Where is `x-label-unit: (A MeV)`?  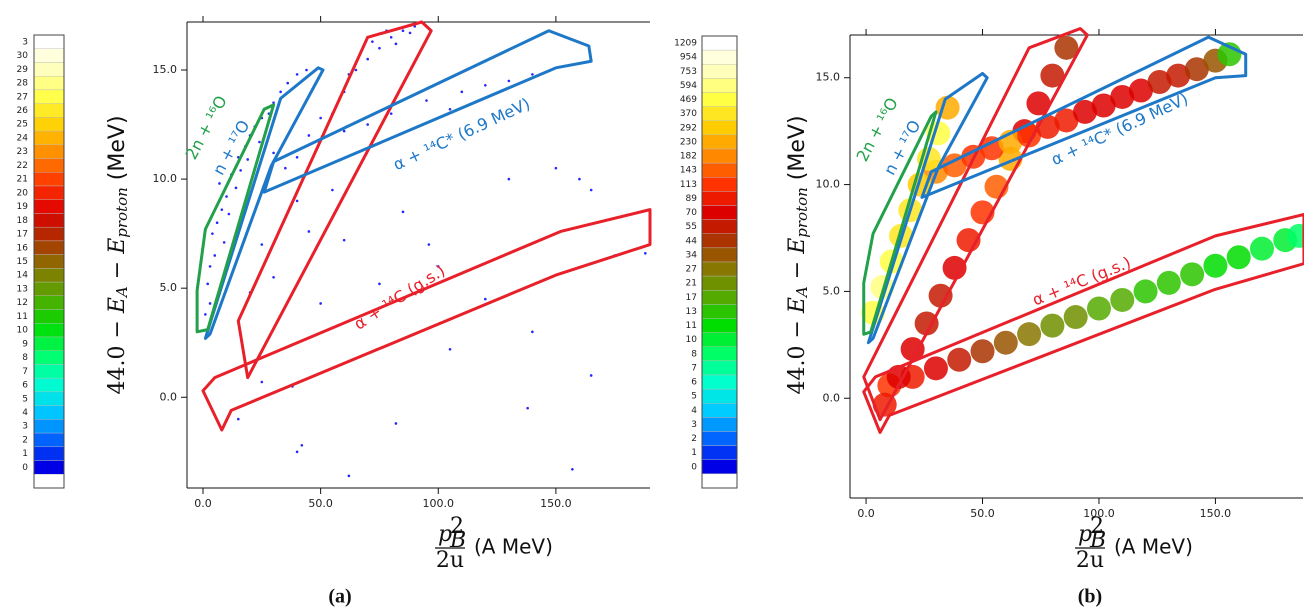 x-label-unit: (A MeV) is located at coordinates (1153, 547).